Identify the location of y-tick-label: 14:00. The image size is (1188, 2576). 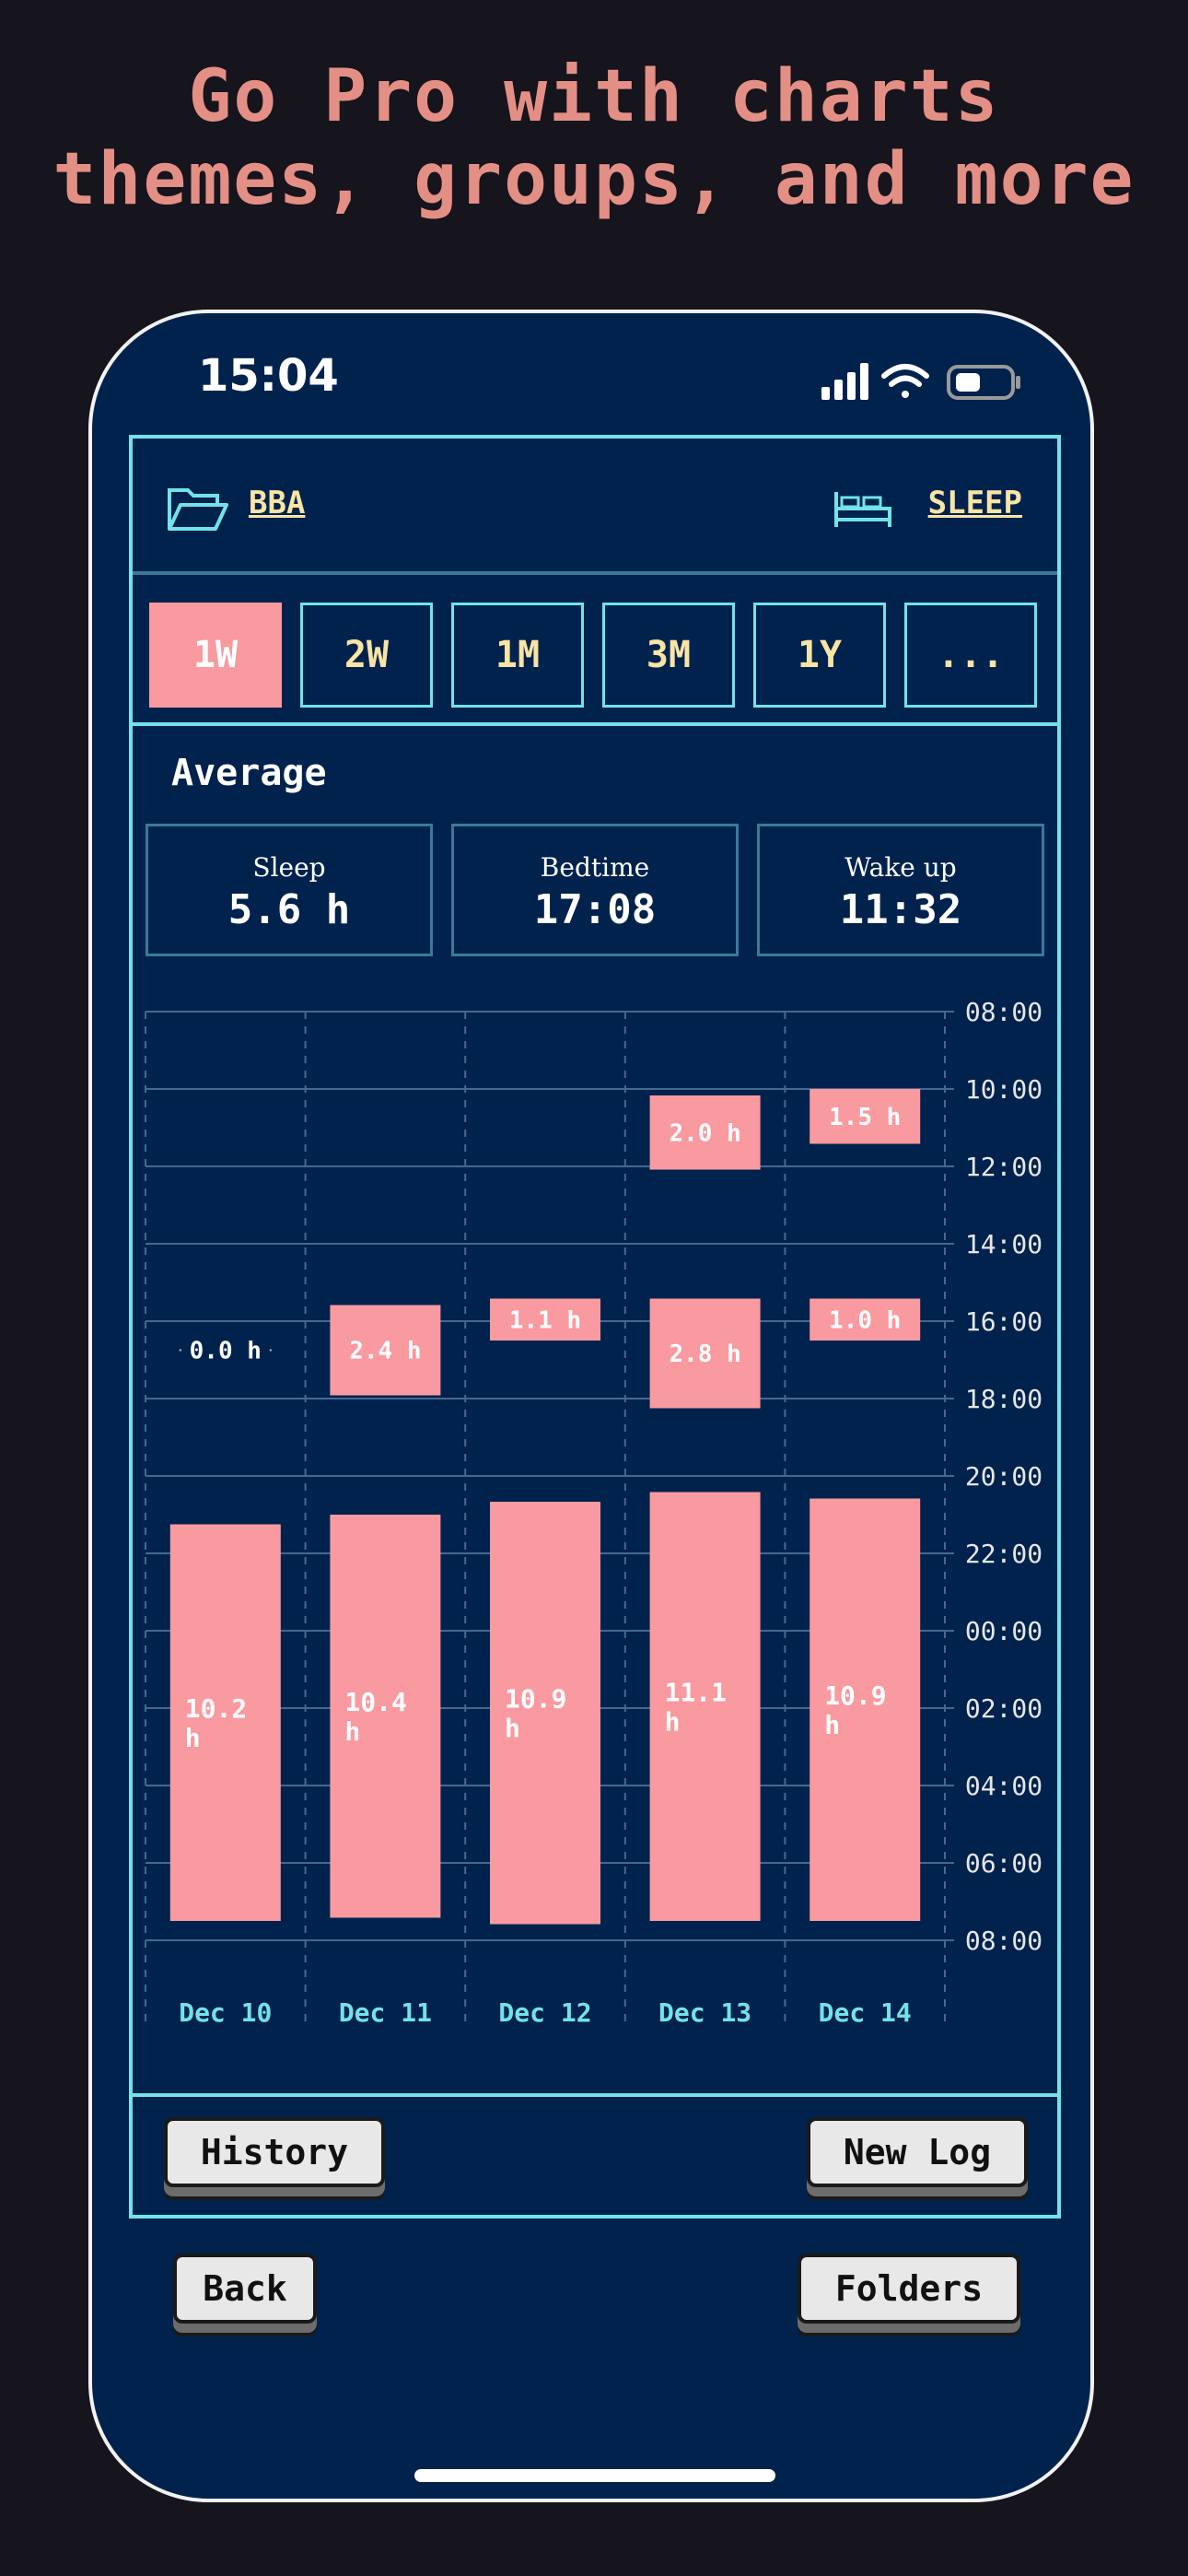
(1004, 1244).